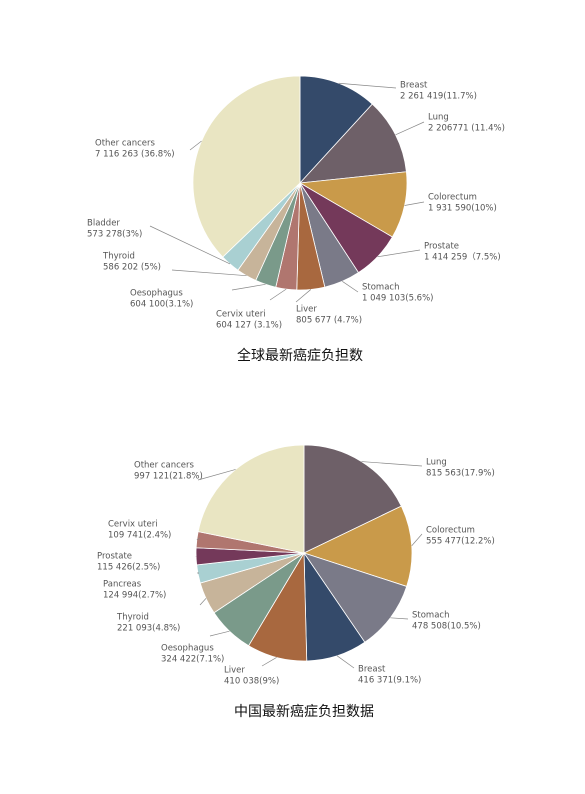  Describe the element at coordinates (192, 660) in the screenshot. I see `slice-value-label: 324 422(7.1%)` at that location.